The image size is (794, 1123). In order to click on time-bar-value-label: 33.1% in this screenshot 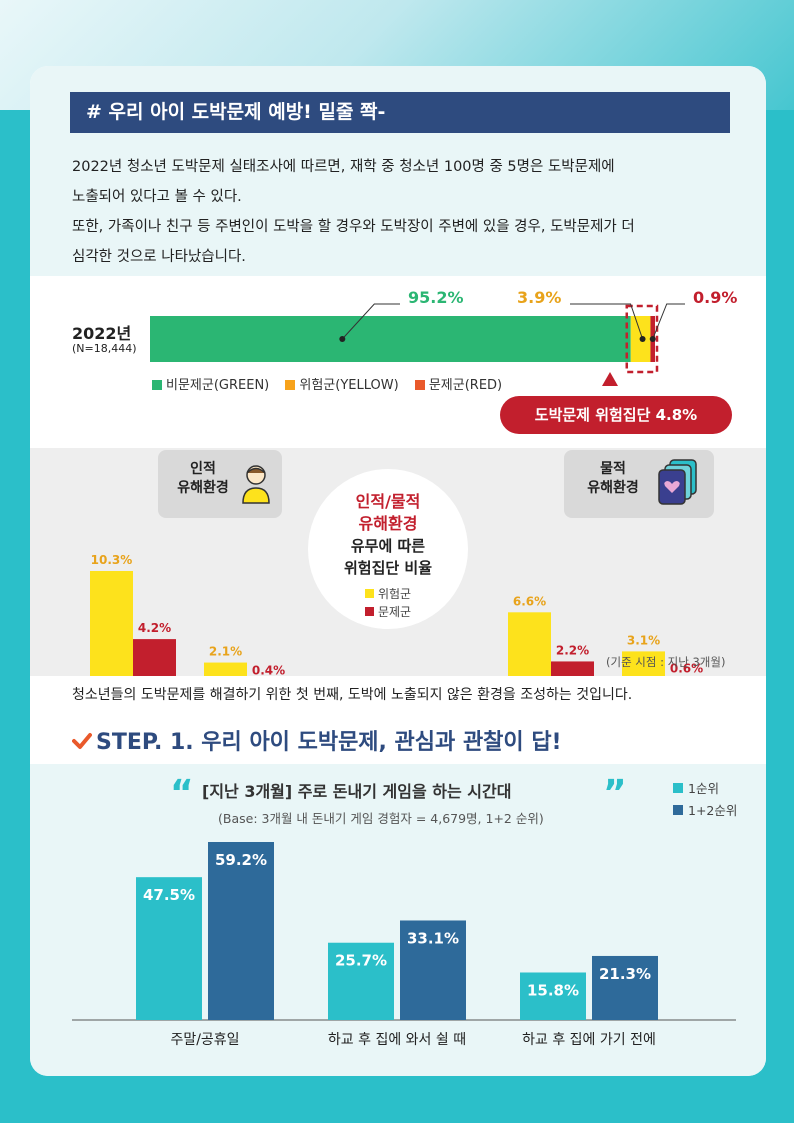, I will do `click(433, 938)`.